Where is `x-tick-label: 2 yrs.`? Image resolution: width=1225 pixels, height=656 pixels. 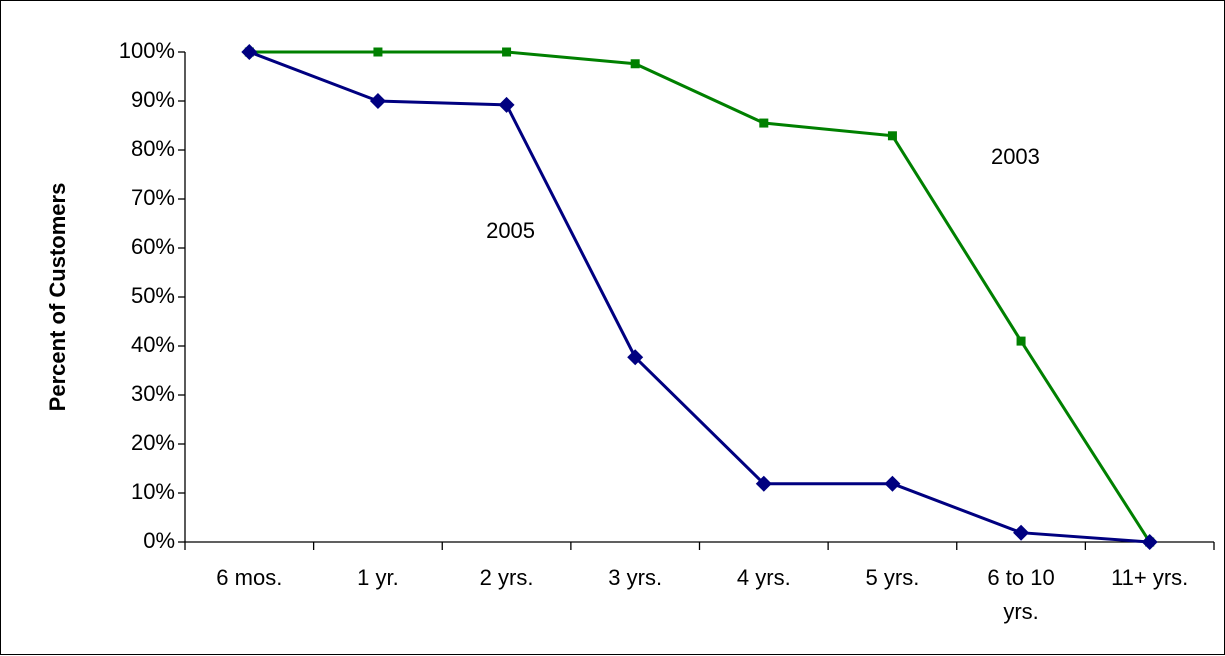 x-tick-label: 2 yrs. is located at coordinates (507, 577).